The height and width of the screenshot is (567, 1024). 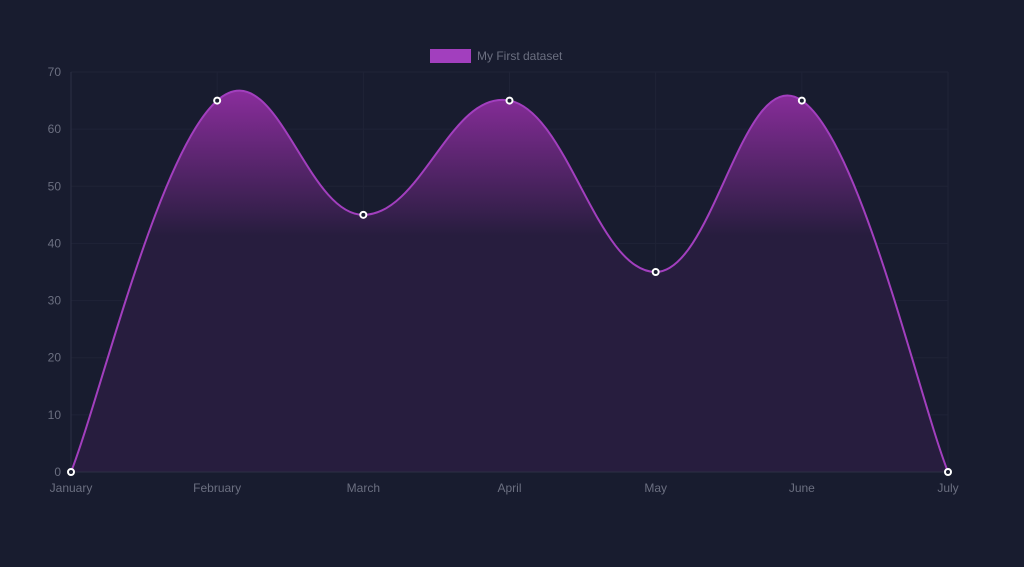 What do you see at coordinates (55, 72) in the screenshot?
I see `y-tick-label: 70` at bounding box center [55, 72].